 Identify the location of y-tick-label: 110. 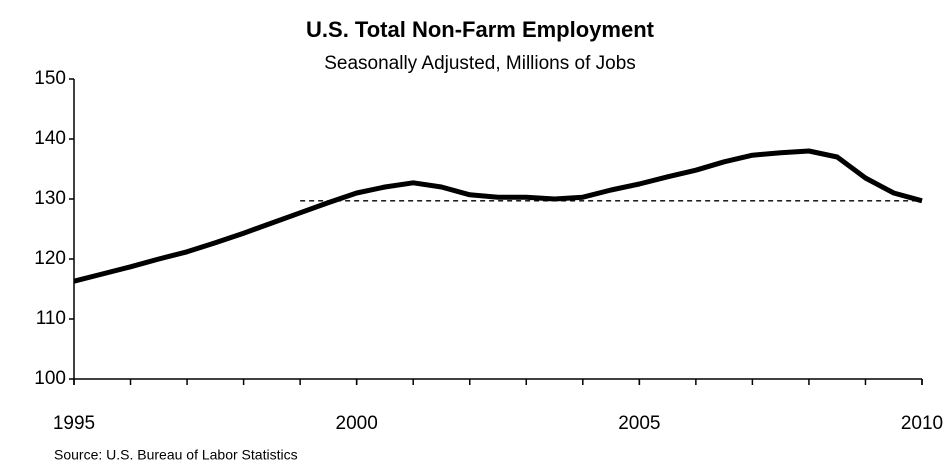
(51, 318).